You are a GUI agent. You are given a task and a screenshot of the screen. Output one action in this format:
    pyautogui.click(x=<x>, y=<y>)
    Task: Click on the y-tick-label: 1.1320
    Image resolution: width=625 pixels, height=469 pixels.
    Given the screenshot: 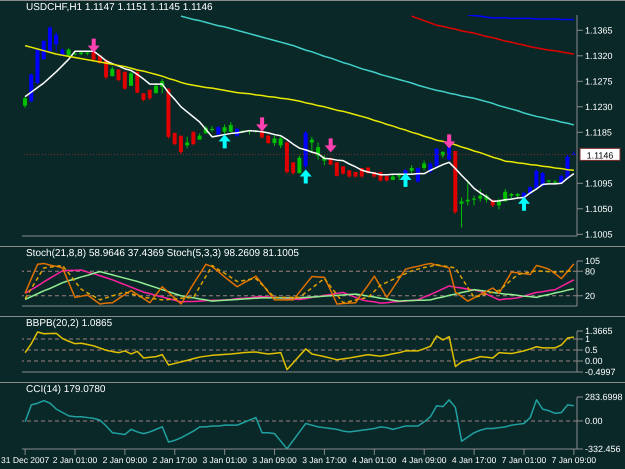 What is the action you would take?
    pyautogui.click(x=599, y=55)
    